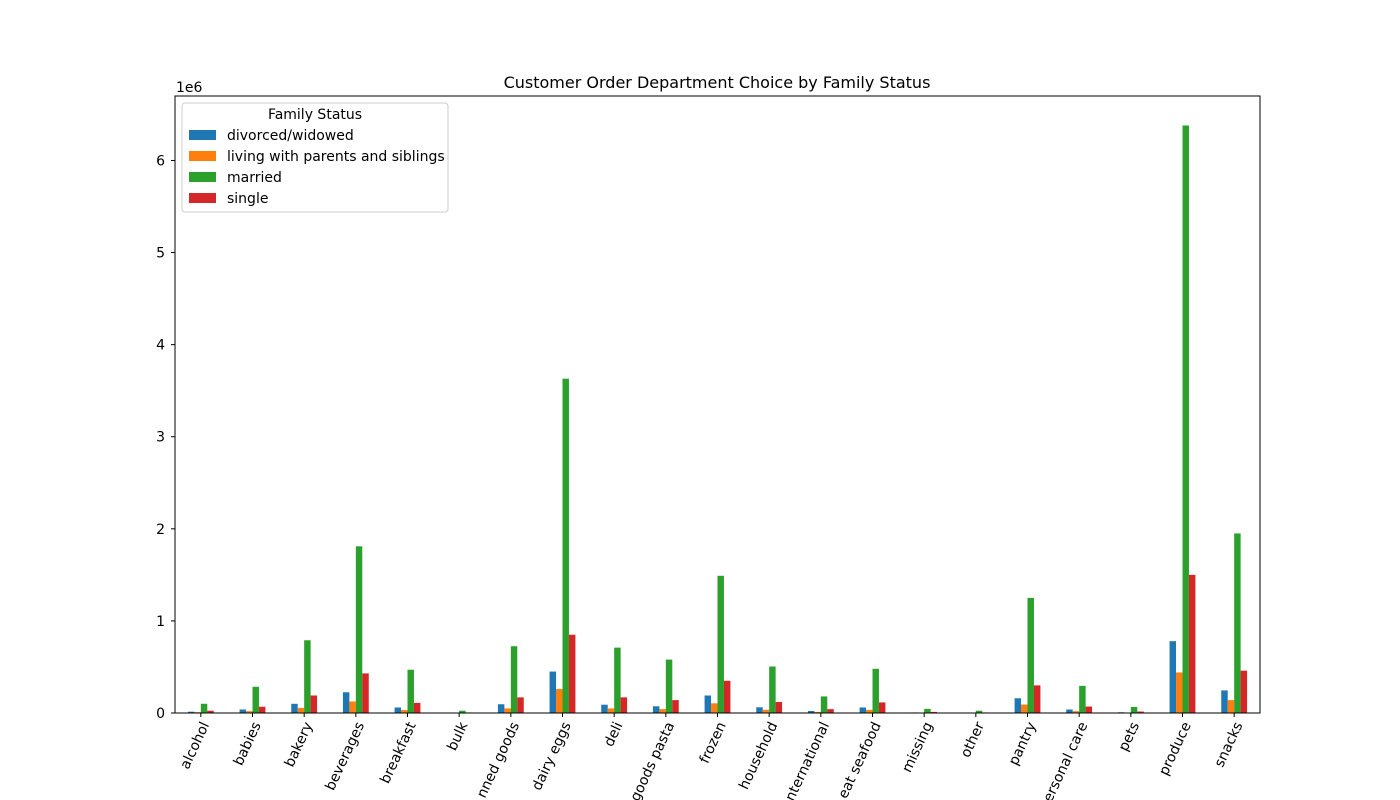  What do you see at coordinates (160, 161) in the screenshot?
I see `y-tick-label: 6` at bounding box center [160, 161].